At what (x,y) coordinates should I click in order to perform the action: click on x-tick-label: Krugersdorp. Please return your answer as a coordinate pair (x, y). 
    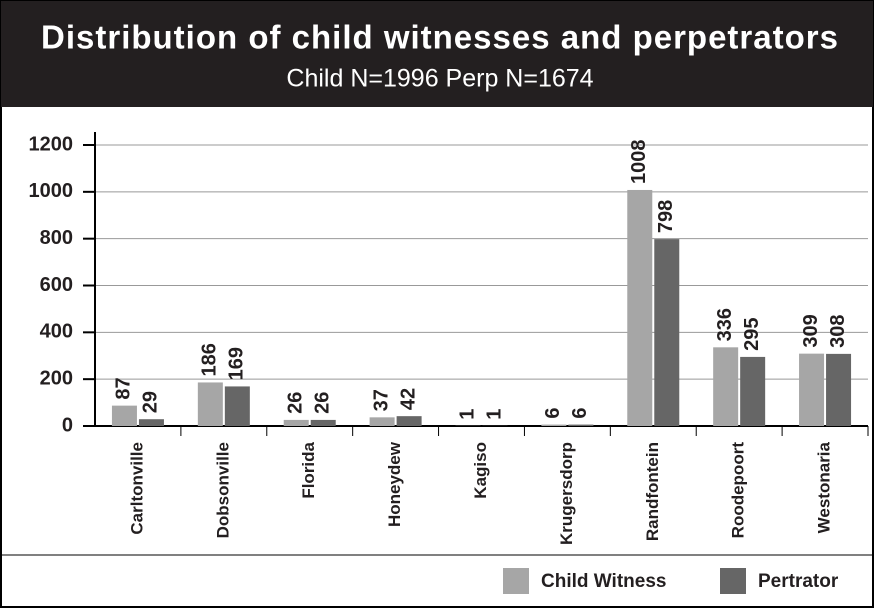
    Looking at the image, I should click on (566, 493).